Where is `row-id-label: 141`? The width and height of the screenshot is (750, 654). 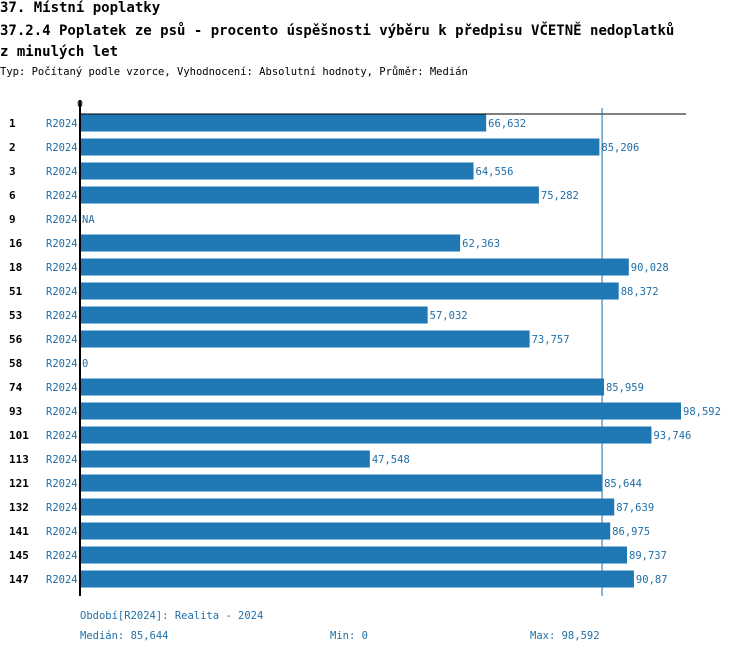
row-id-label: 141 is located at coordinates (19, 531).